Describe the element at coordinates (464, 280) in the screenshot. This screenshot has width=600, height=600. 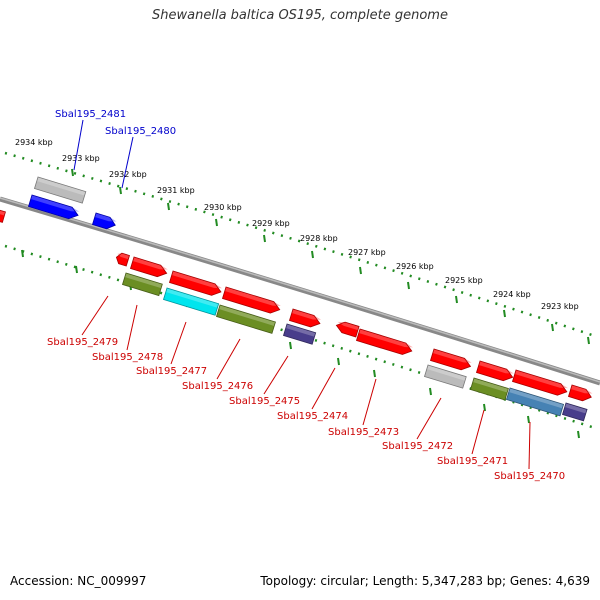
I see `tick-label: 2925 kbp` at that location.